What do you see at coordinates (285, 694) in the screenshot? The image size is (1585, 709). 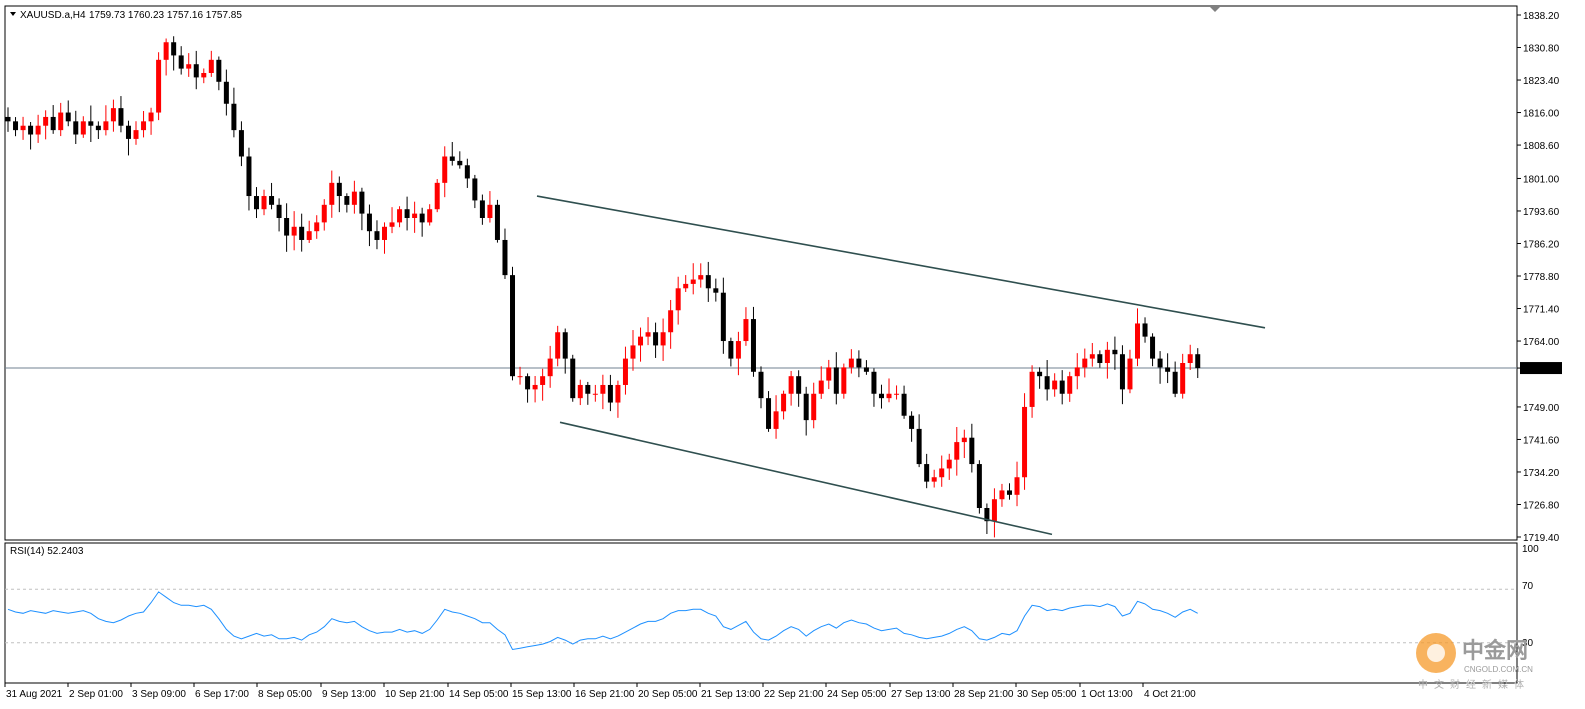 I see `time-tick-label: 8 Sep 05:00` at bounding box center [285, 694].